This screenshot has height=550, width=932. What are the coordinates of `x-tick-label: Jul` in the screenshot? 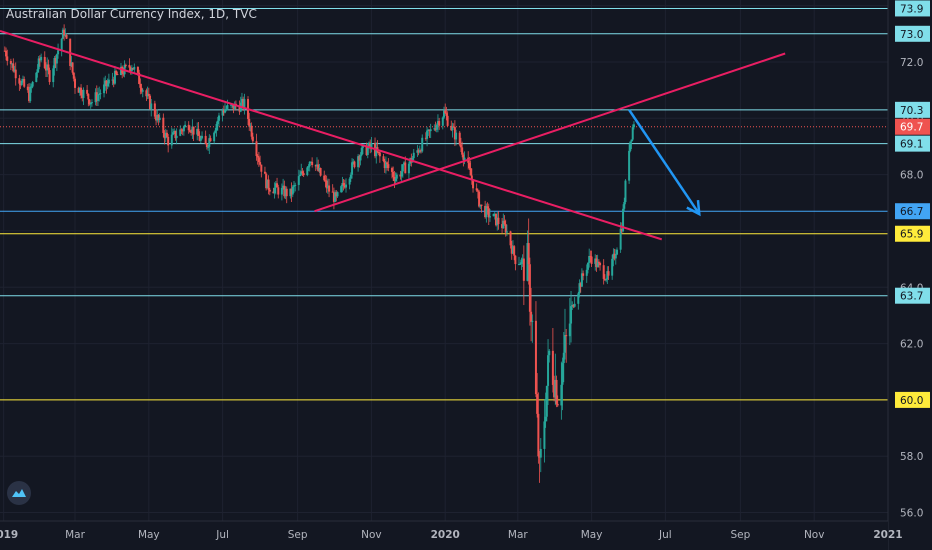 It's located at (222, 535).